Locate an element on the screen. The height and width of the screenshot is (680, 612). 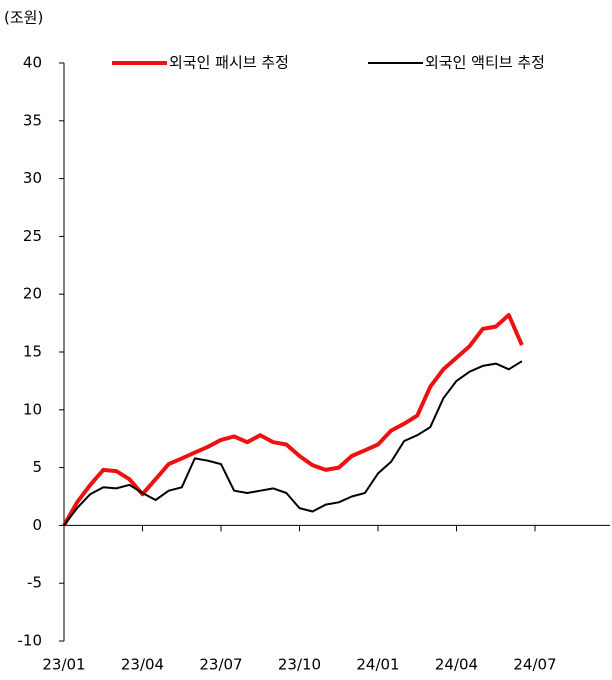
y-tick-label: 10 is located at coordinates (32, 409).